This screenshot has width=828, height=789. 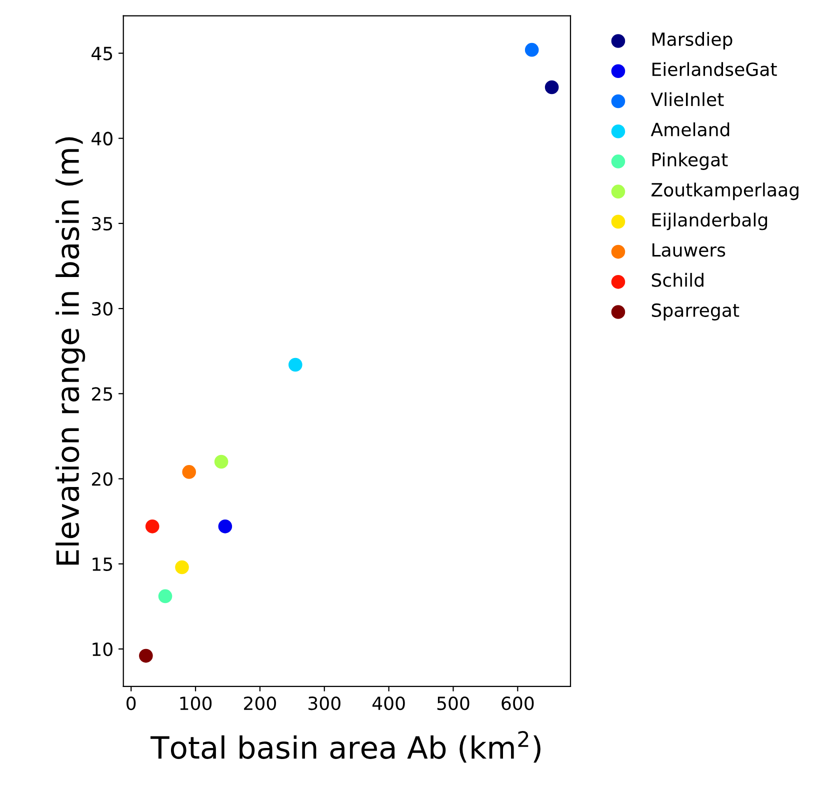 What do you see at coordinates (714, 69) in the screenshot?
I see `legend-label: EierlandseGat` at bounding box center [714, 69].